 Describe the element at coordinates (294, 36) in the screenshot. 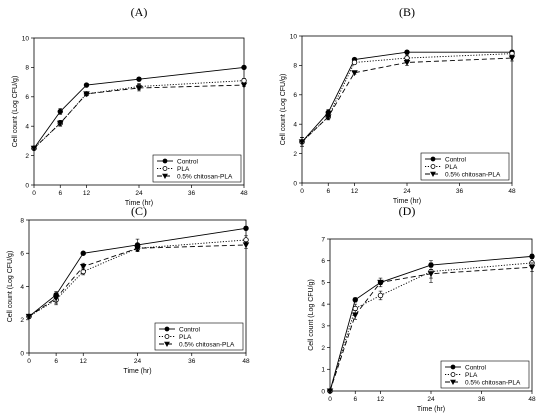

I see `panel-b-y-tick-label: 10` at that location.